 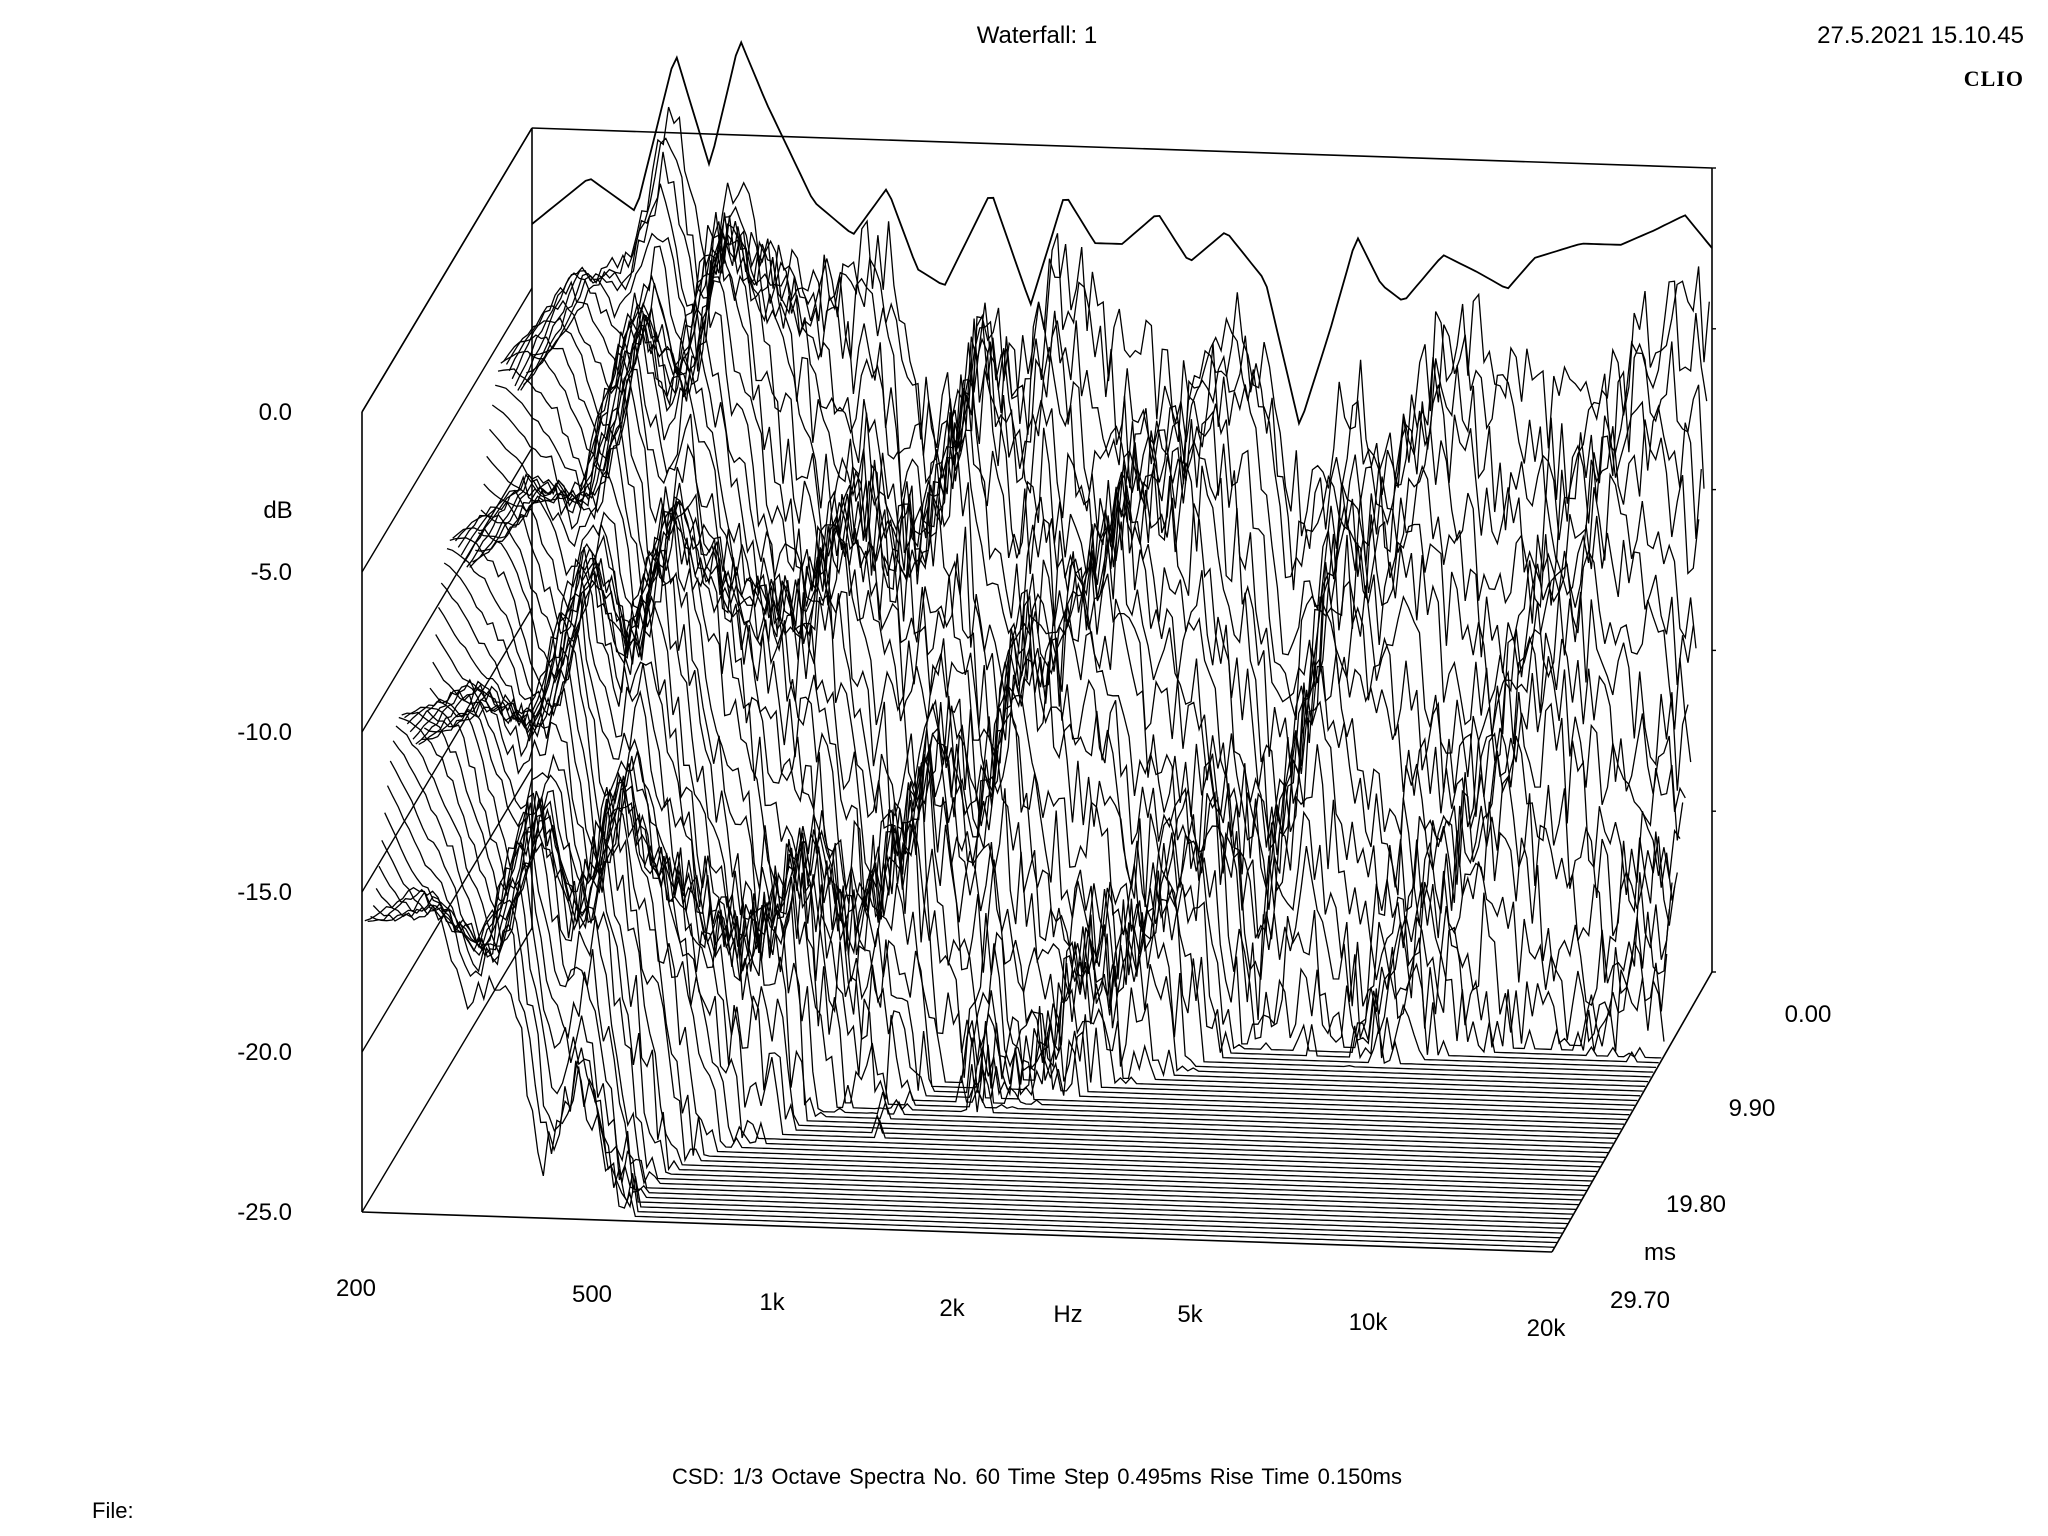 What do you see at coordinates (1808, 1014) in the screenshot?
I see `z-tick-label: 0.00` at bounding box center [1808, 1014].